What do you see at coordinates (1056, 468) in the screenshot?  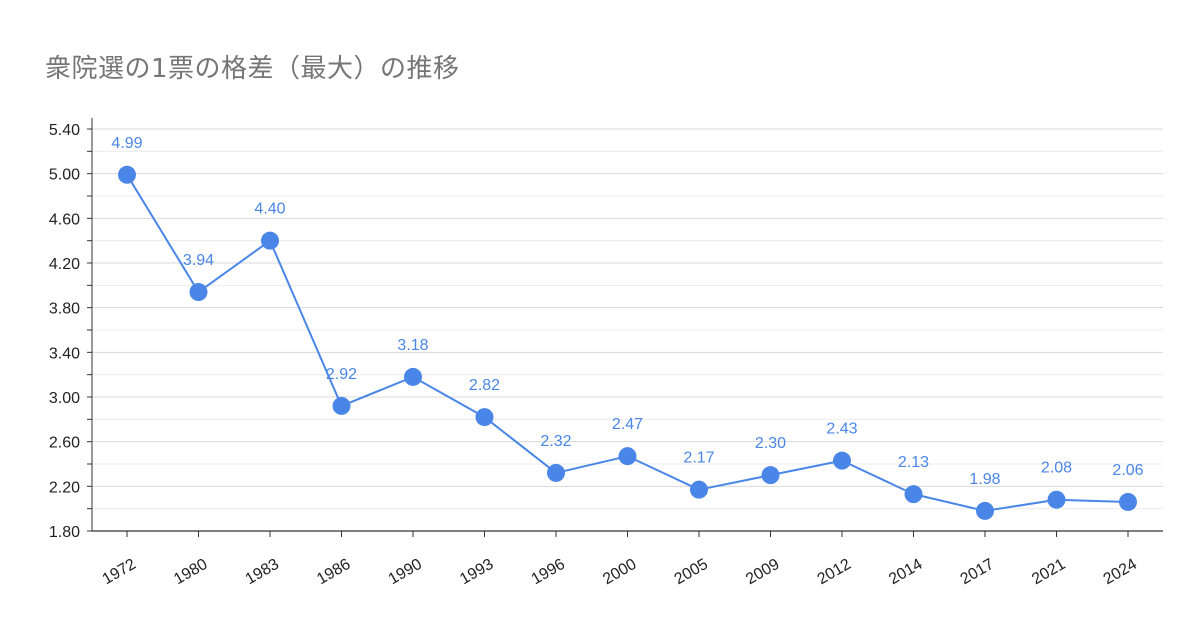 I see `data-label: 2.08` at bounding box center [1056, 468].